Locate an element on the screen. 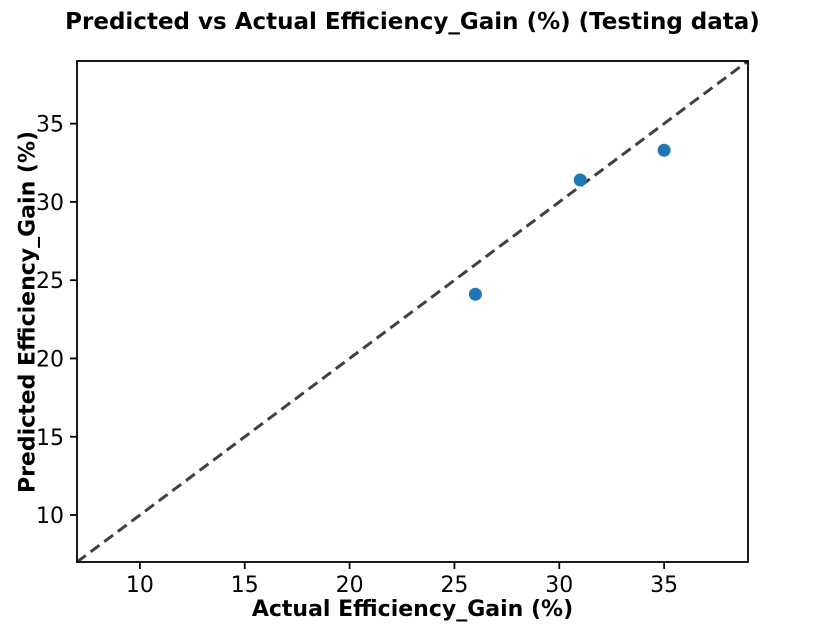 The height and width of the screenshot is (634, 825). y-tick-label: 20 is located at coordinates (50, 359).